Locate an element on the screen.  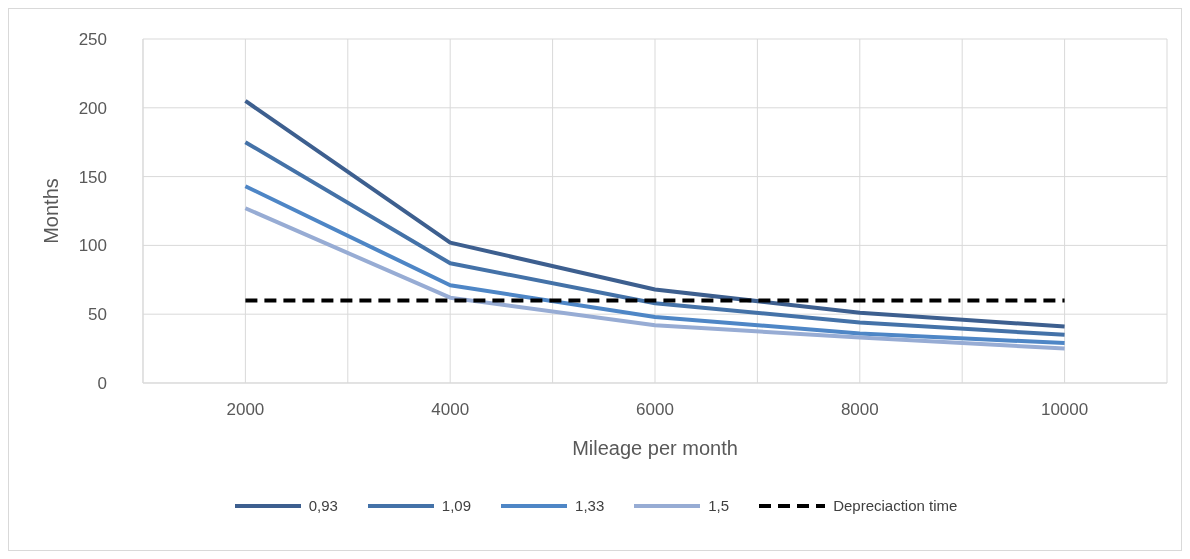
legend-label: 1,5 is located at coordinates (719, 505).